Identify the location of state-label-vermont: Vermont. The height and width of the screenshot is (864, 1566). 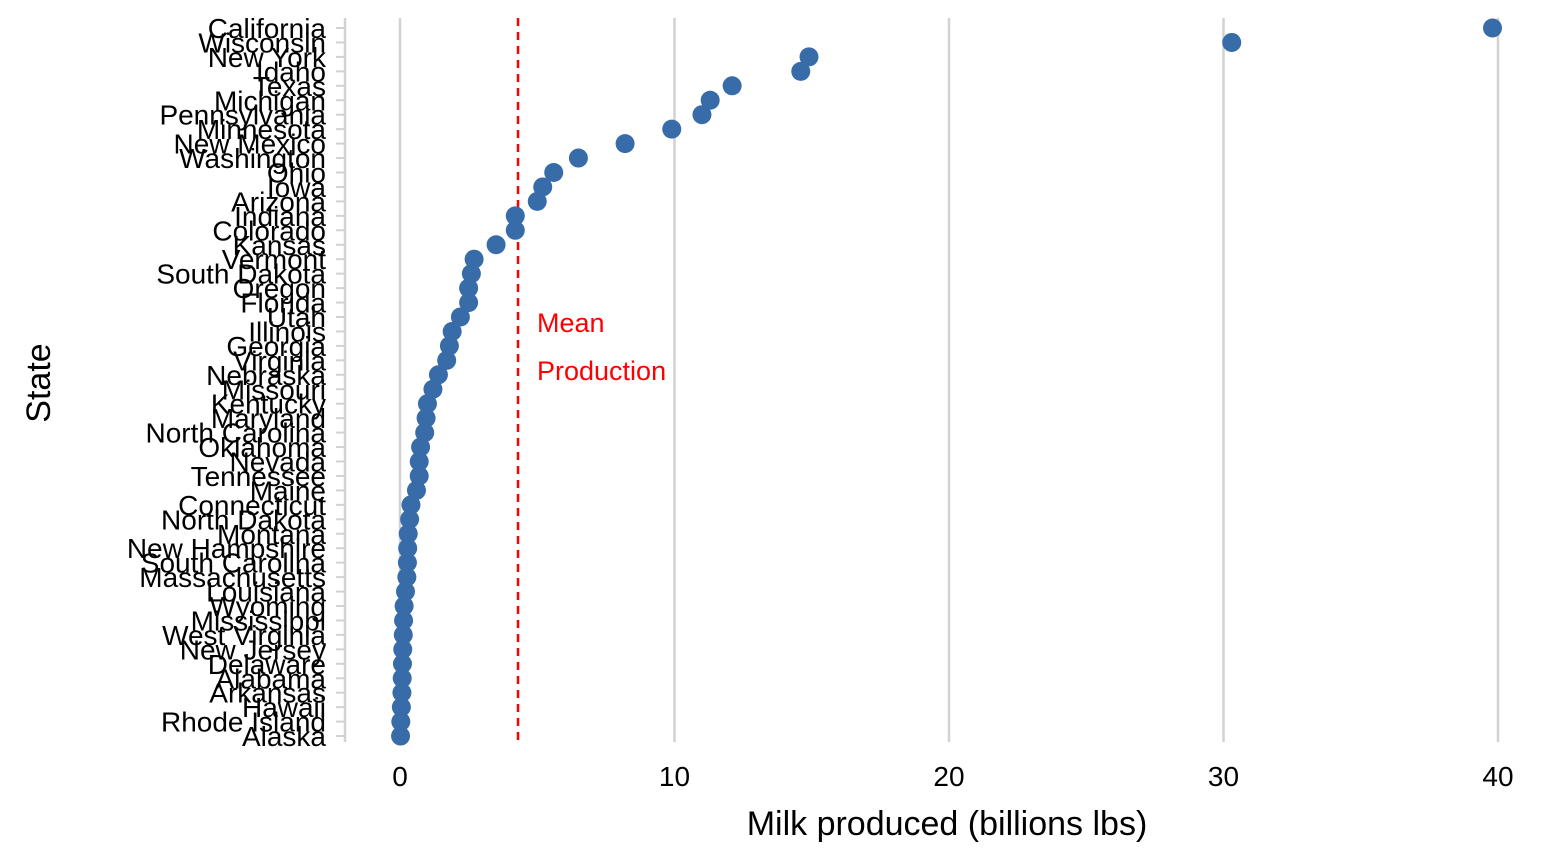
(274, 259).